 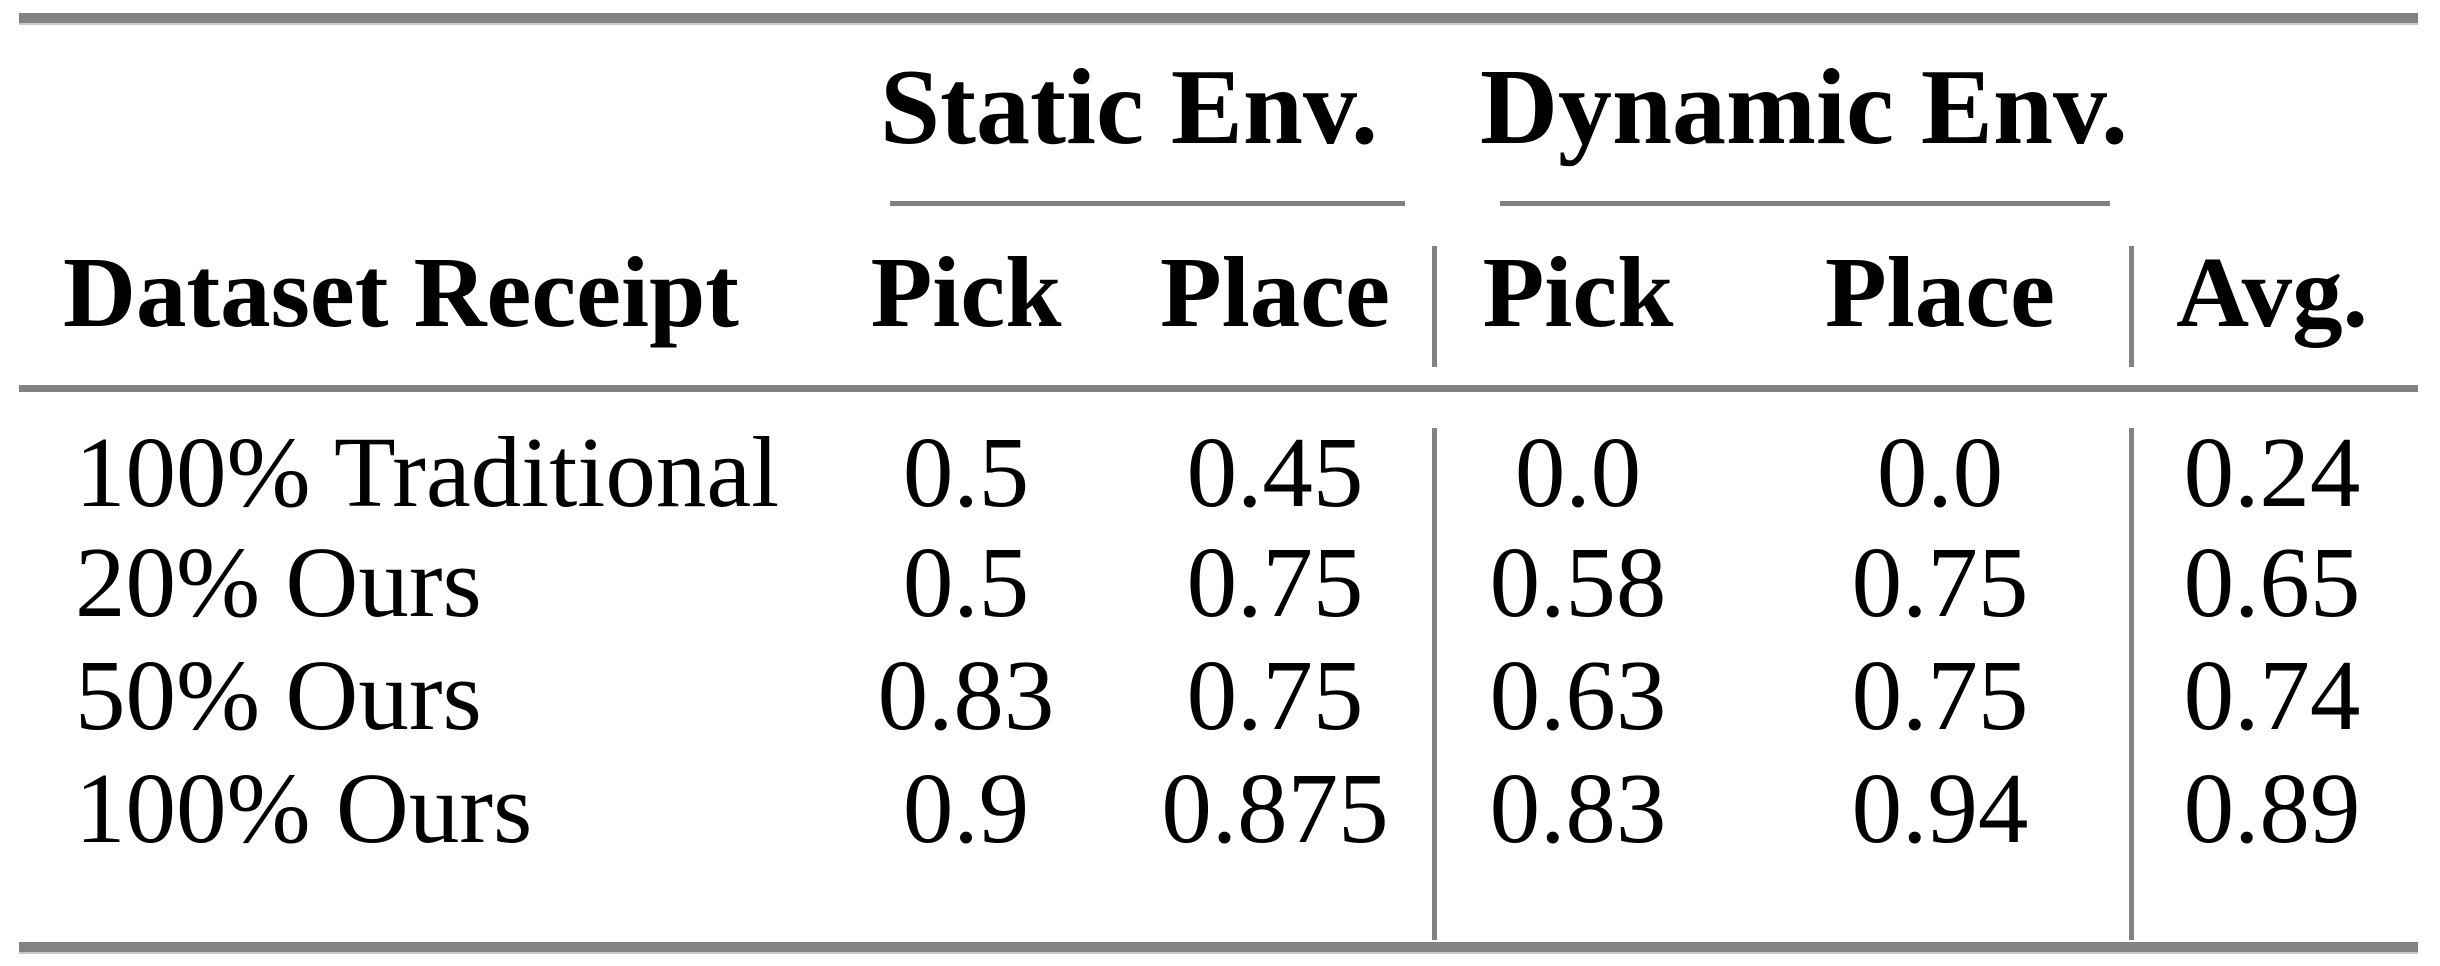 What do you see at coordinates (1434, 684) in the screenshot?
I see `vertical-rule-static-dynamic-body` at bounding box center [1434, 684].